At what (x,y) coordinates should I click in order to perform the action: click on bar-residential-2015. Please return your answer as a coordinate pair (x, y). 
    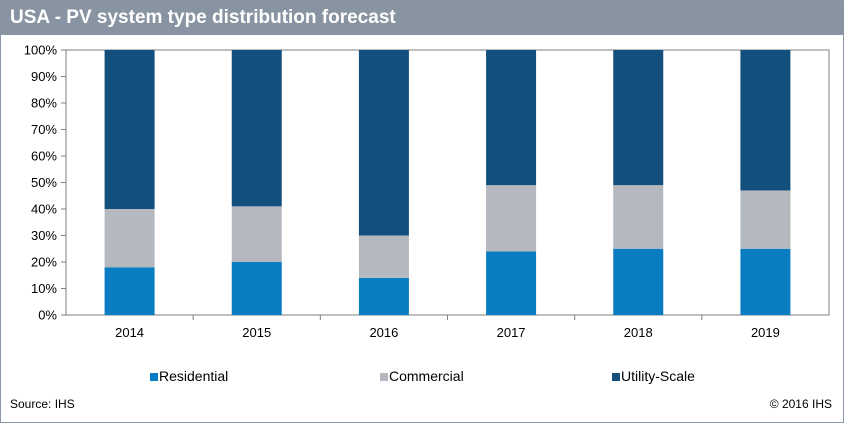
    Looking at the image, I should click on (256, 288).